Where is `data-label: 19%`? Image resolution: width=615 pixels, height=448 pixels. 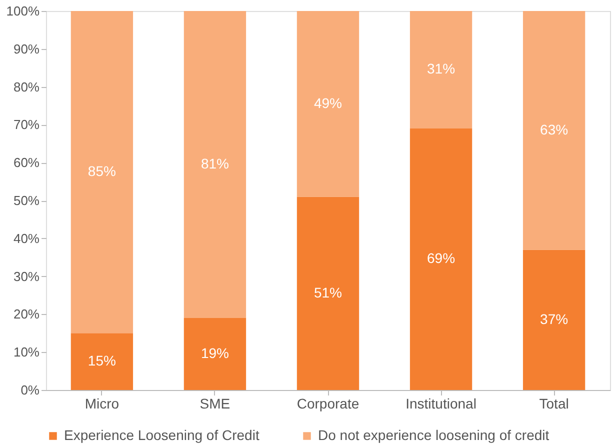 data-label: 19% is located at coordinates (214, 352).